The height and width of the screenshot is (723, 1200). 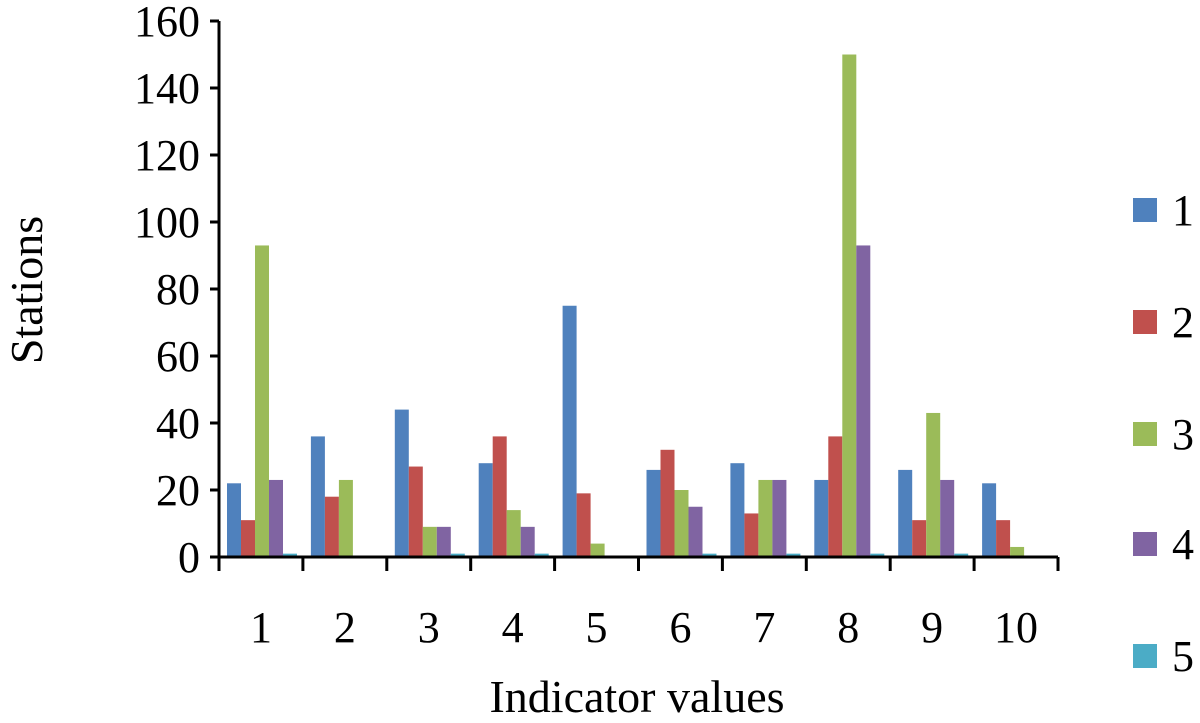 What do you see at coordinates (1183, 656) in the screenshot?
I see `legend-label-5: 5` at bounding box center [1183, 656].